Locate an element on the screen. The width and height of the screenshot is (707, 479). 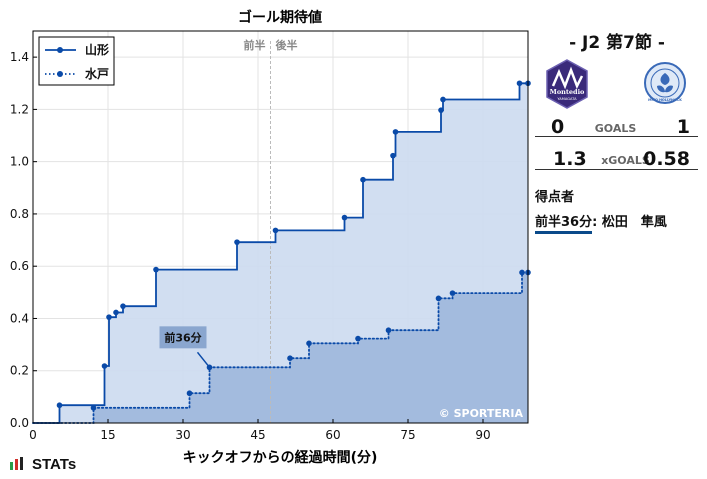
scorers-title: 得点者 is located at coordinates (555, 197).